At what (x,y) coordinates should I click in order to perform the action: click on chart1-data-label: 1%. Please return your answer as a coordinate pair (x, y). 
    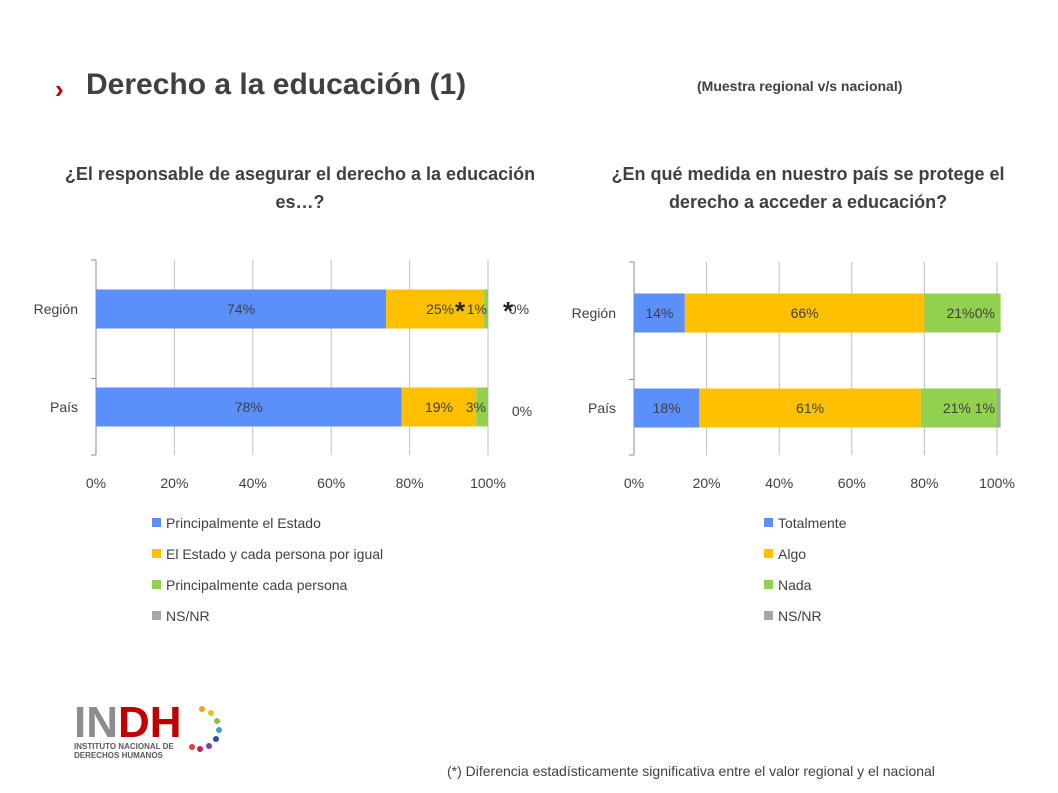
    Looking at the image, I should click on (477, 309).